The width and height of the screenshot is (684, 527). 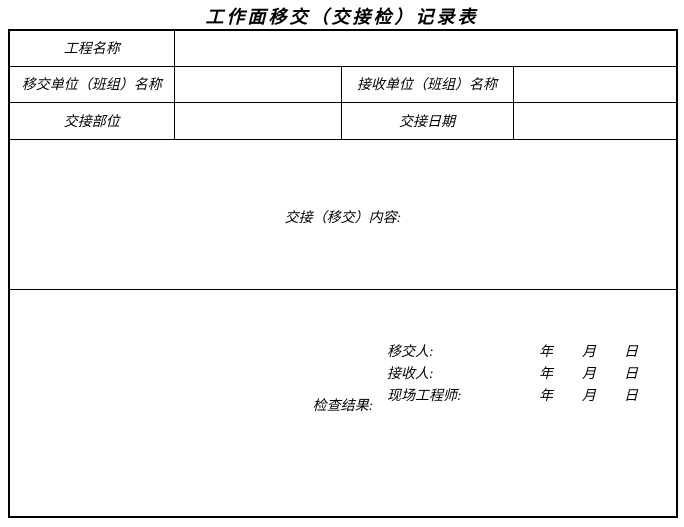 I want to click on handover-content-area: 交接（移交）内容:, so click(x=343, y=214).